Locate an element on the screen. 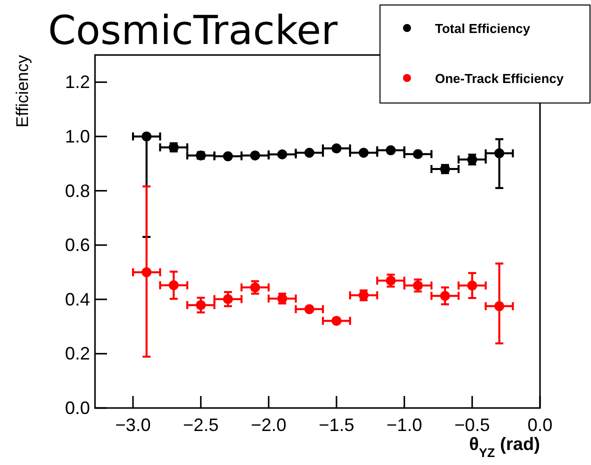  x-tick-label: −1.0 is located at coordinates (404, 425).